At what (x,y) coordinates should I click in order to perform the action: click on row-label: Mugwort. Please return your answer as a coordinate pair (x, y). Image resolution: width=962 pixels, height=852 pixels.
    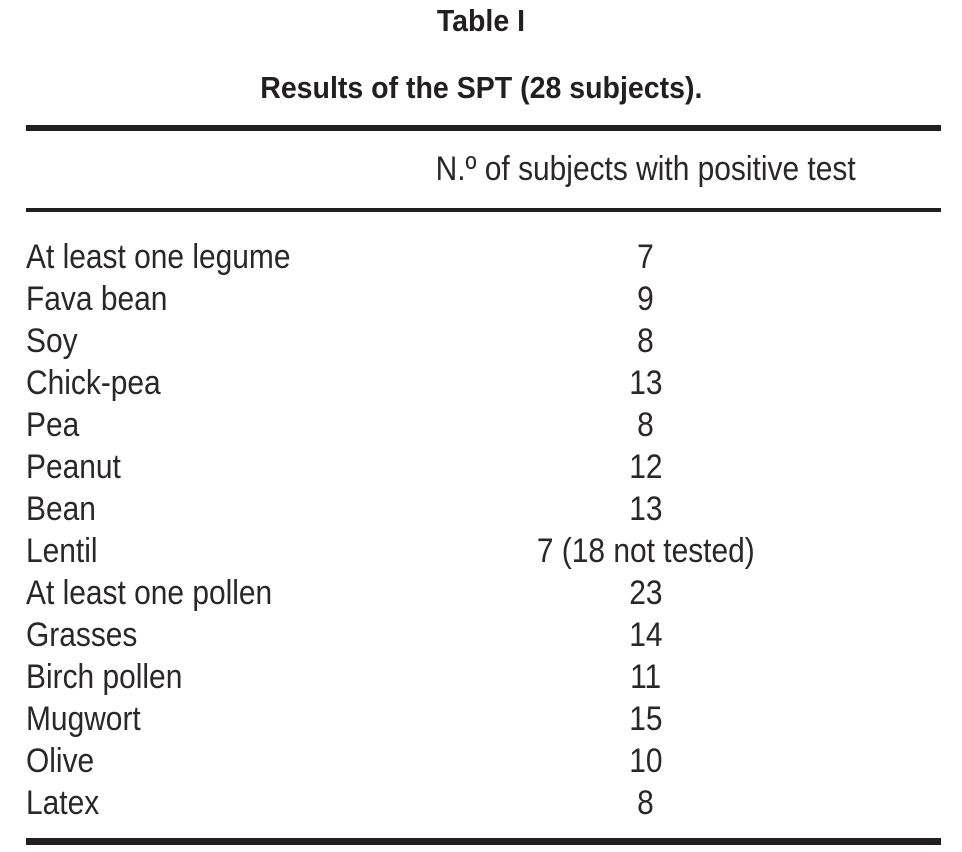
    Looking at the image, I should click on (83, 718).